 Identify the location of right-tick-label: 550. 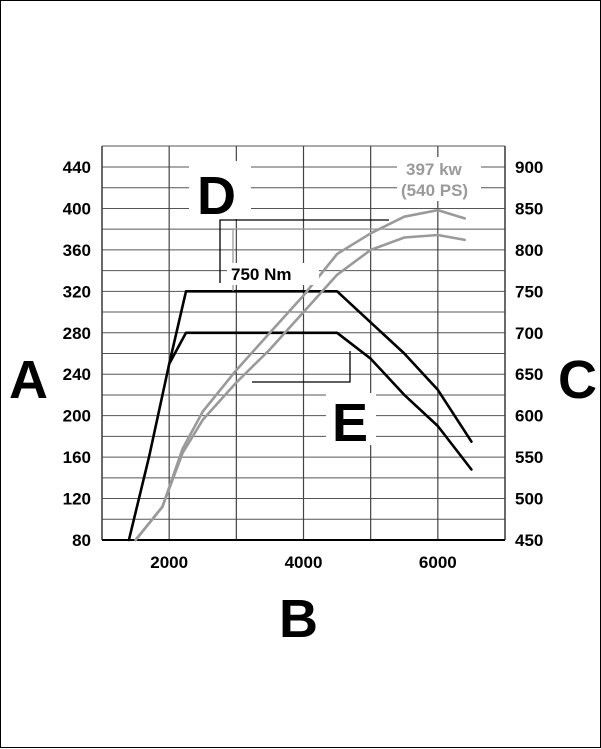
(529, 457).